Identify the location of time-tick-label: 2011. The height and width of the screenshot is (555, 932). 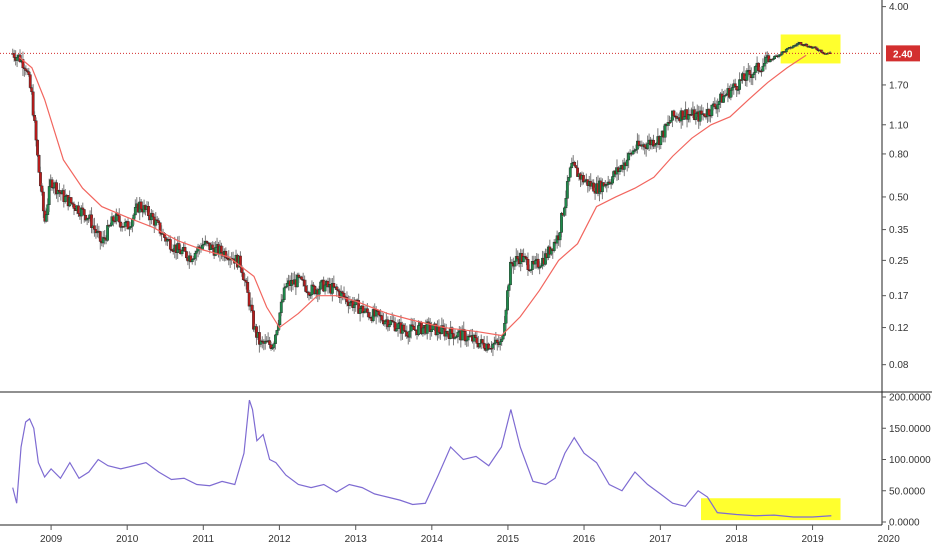
(204, 539).